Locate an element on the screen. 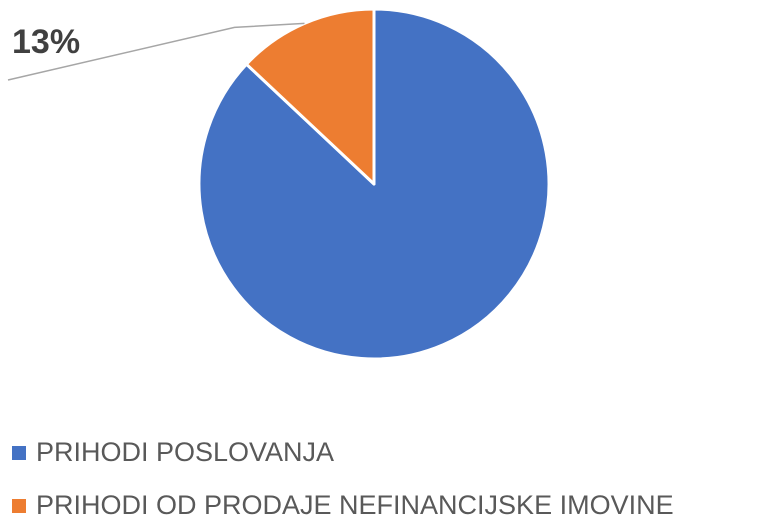 This screenshot has width=760, height=524. value-label: 13% is located at coordinates (46, 42).